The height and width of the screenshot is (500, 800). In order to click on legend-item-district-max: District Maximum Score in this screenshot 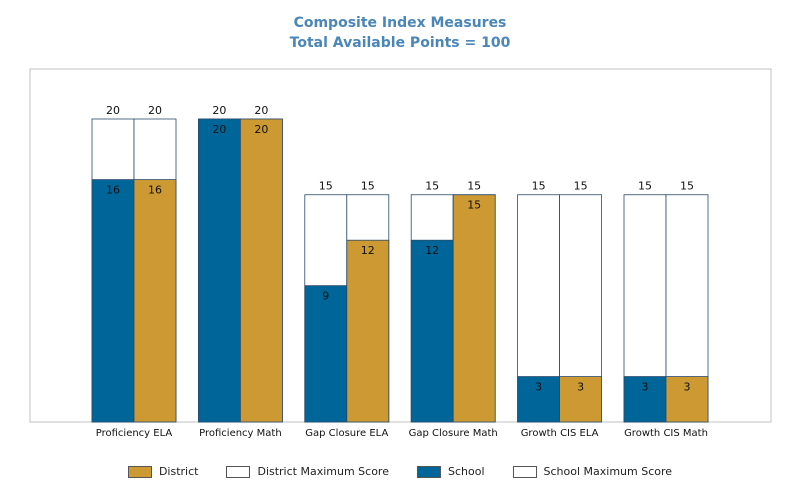, I will do `click(307, 471)`.